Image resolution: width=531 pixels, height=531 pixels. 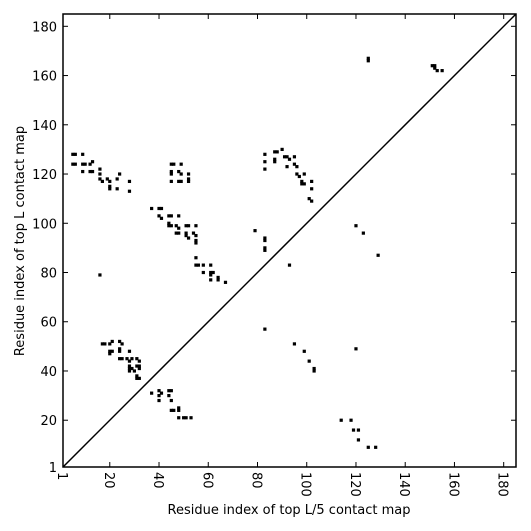 I want to click on x-tick-label: 120, so click(x=354, y=484).